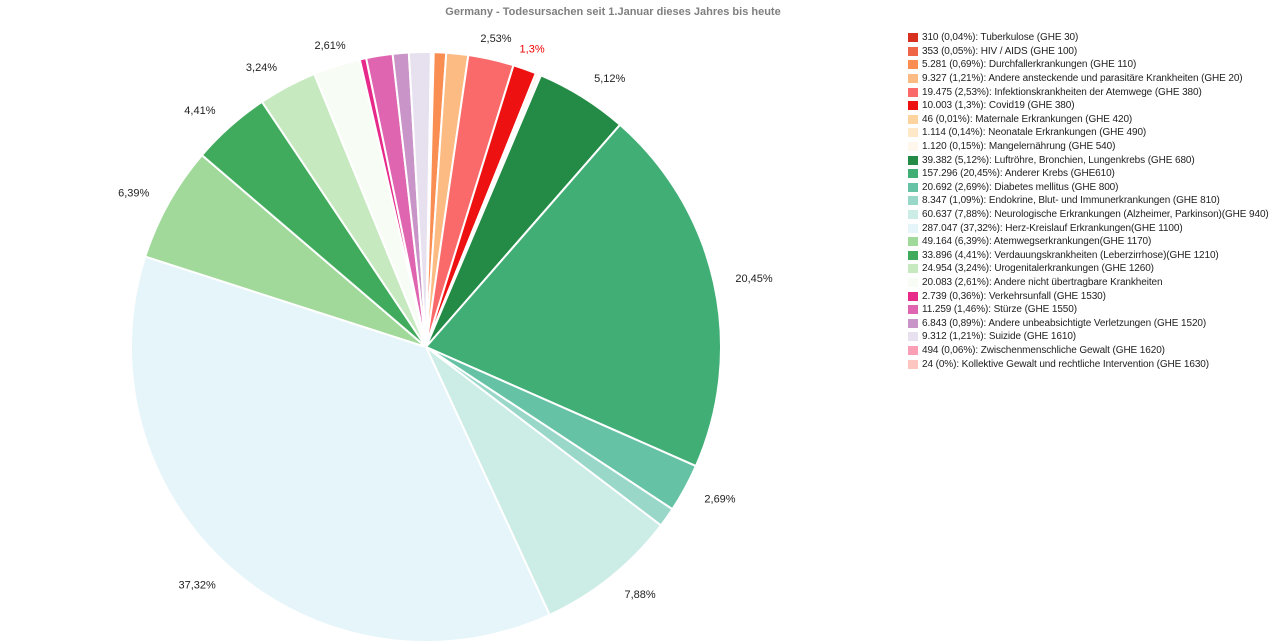 The height and width of the screenshot is (644, 1280). I want to click on legend-label: 1.120 (0,15%): Mangelernährung (GHE 540), so click(1019, 147).